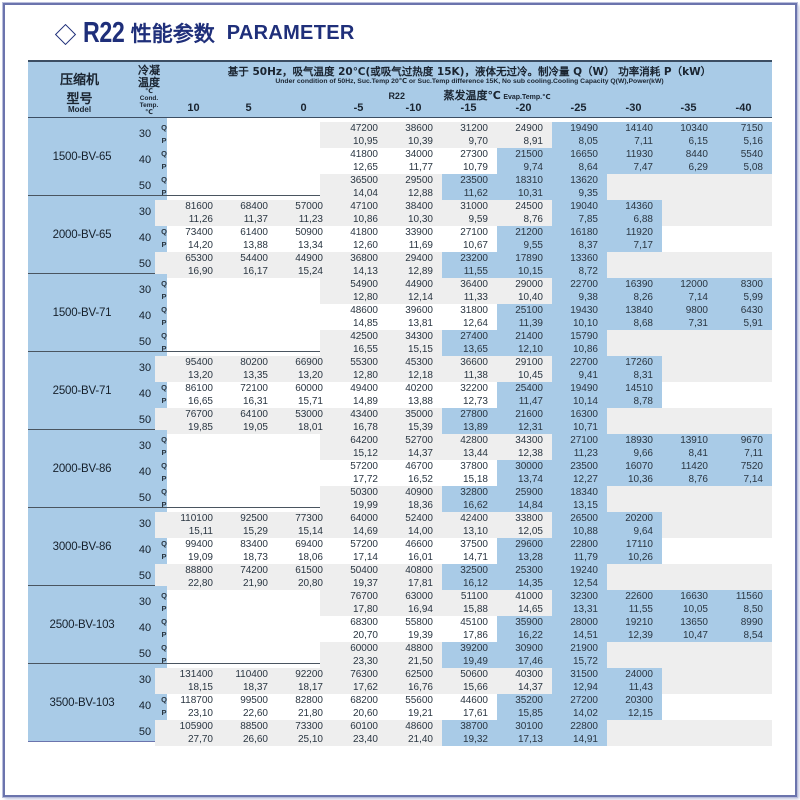 This screenshot has height=800, width=800. Describe the element at coordinates (248, 108) in the screenshot. I see `evap-temp-tick: 5` at that location.